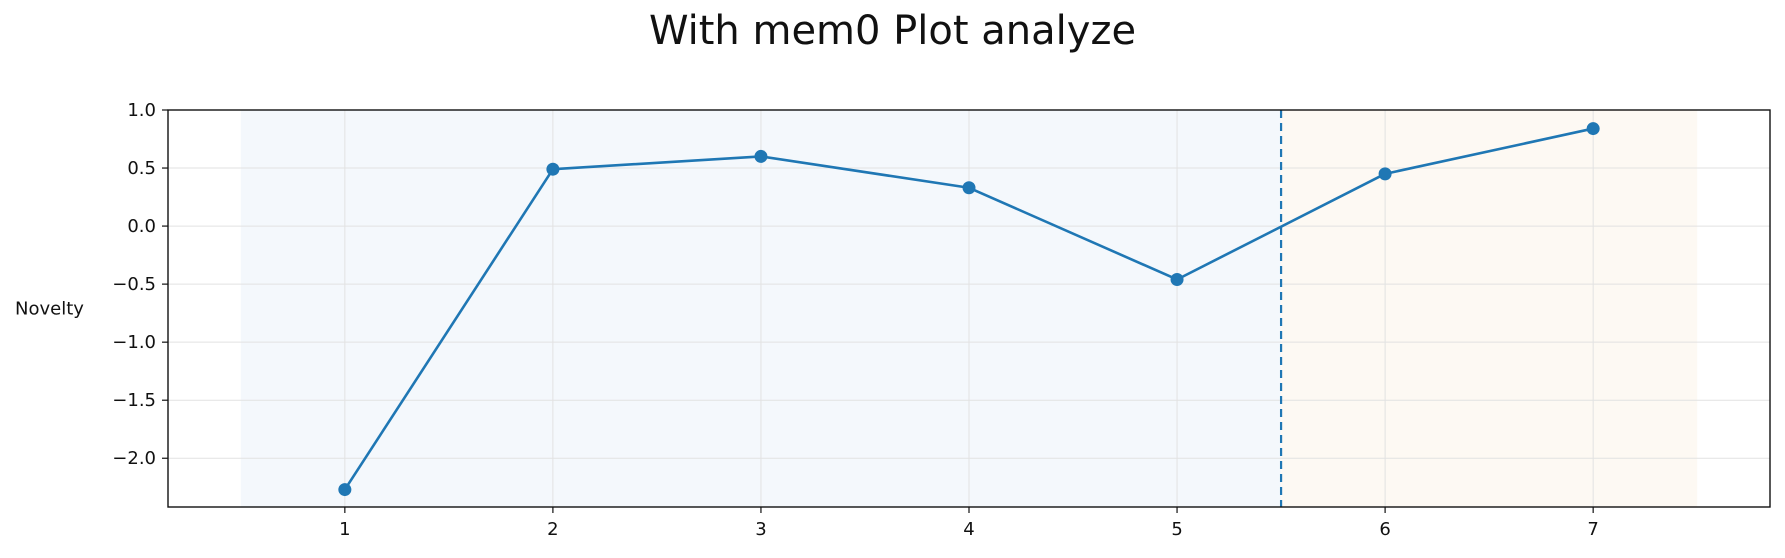 The width and height of the screenshot is (1785, 558). What do you see at coordinates (1384, 529) in the screenshot?
I see `x-tick-label: 6` at bounding box center [1384, 529].